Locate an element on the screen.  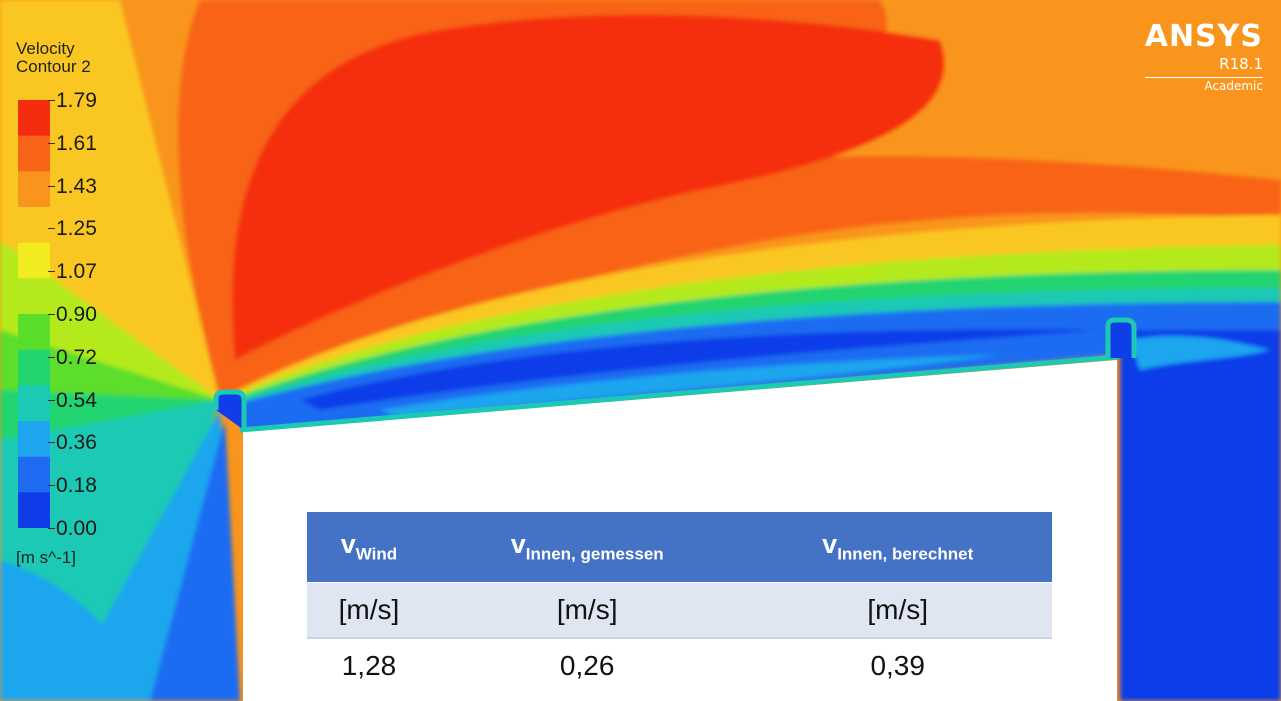
brand-version: R18.1 is located at coordinates (1241, 64).